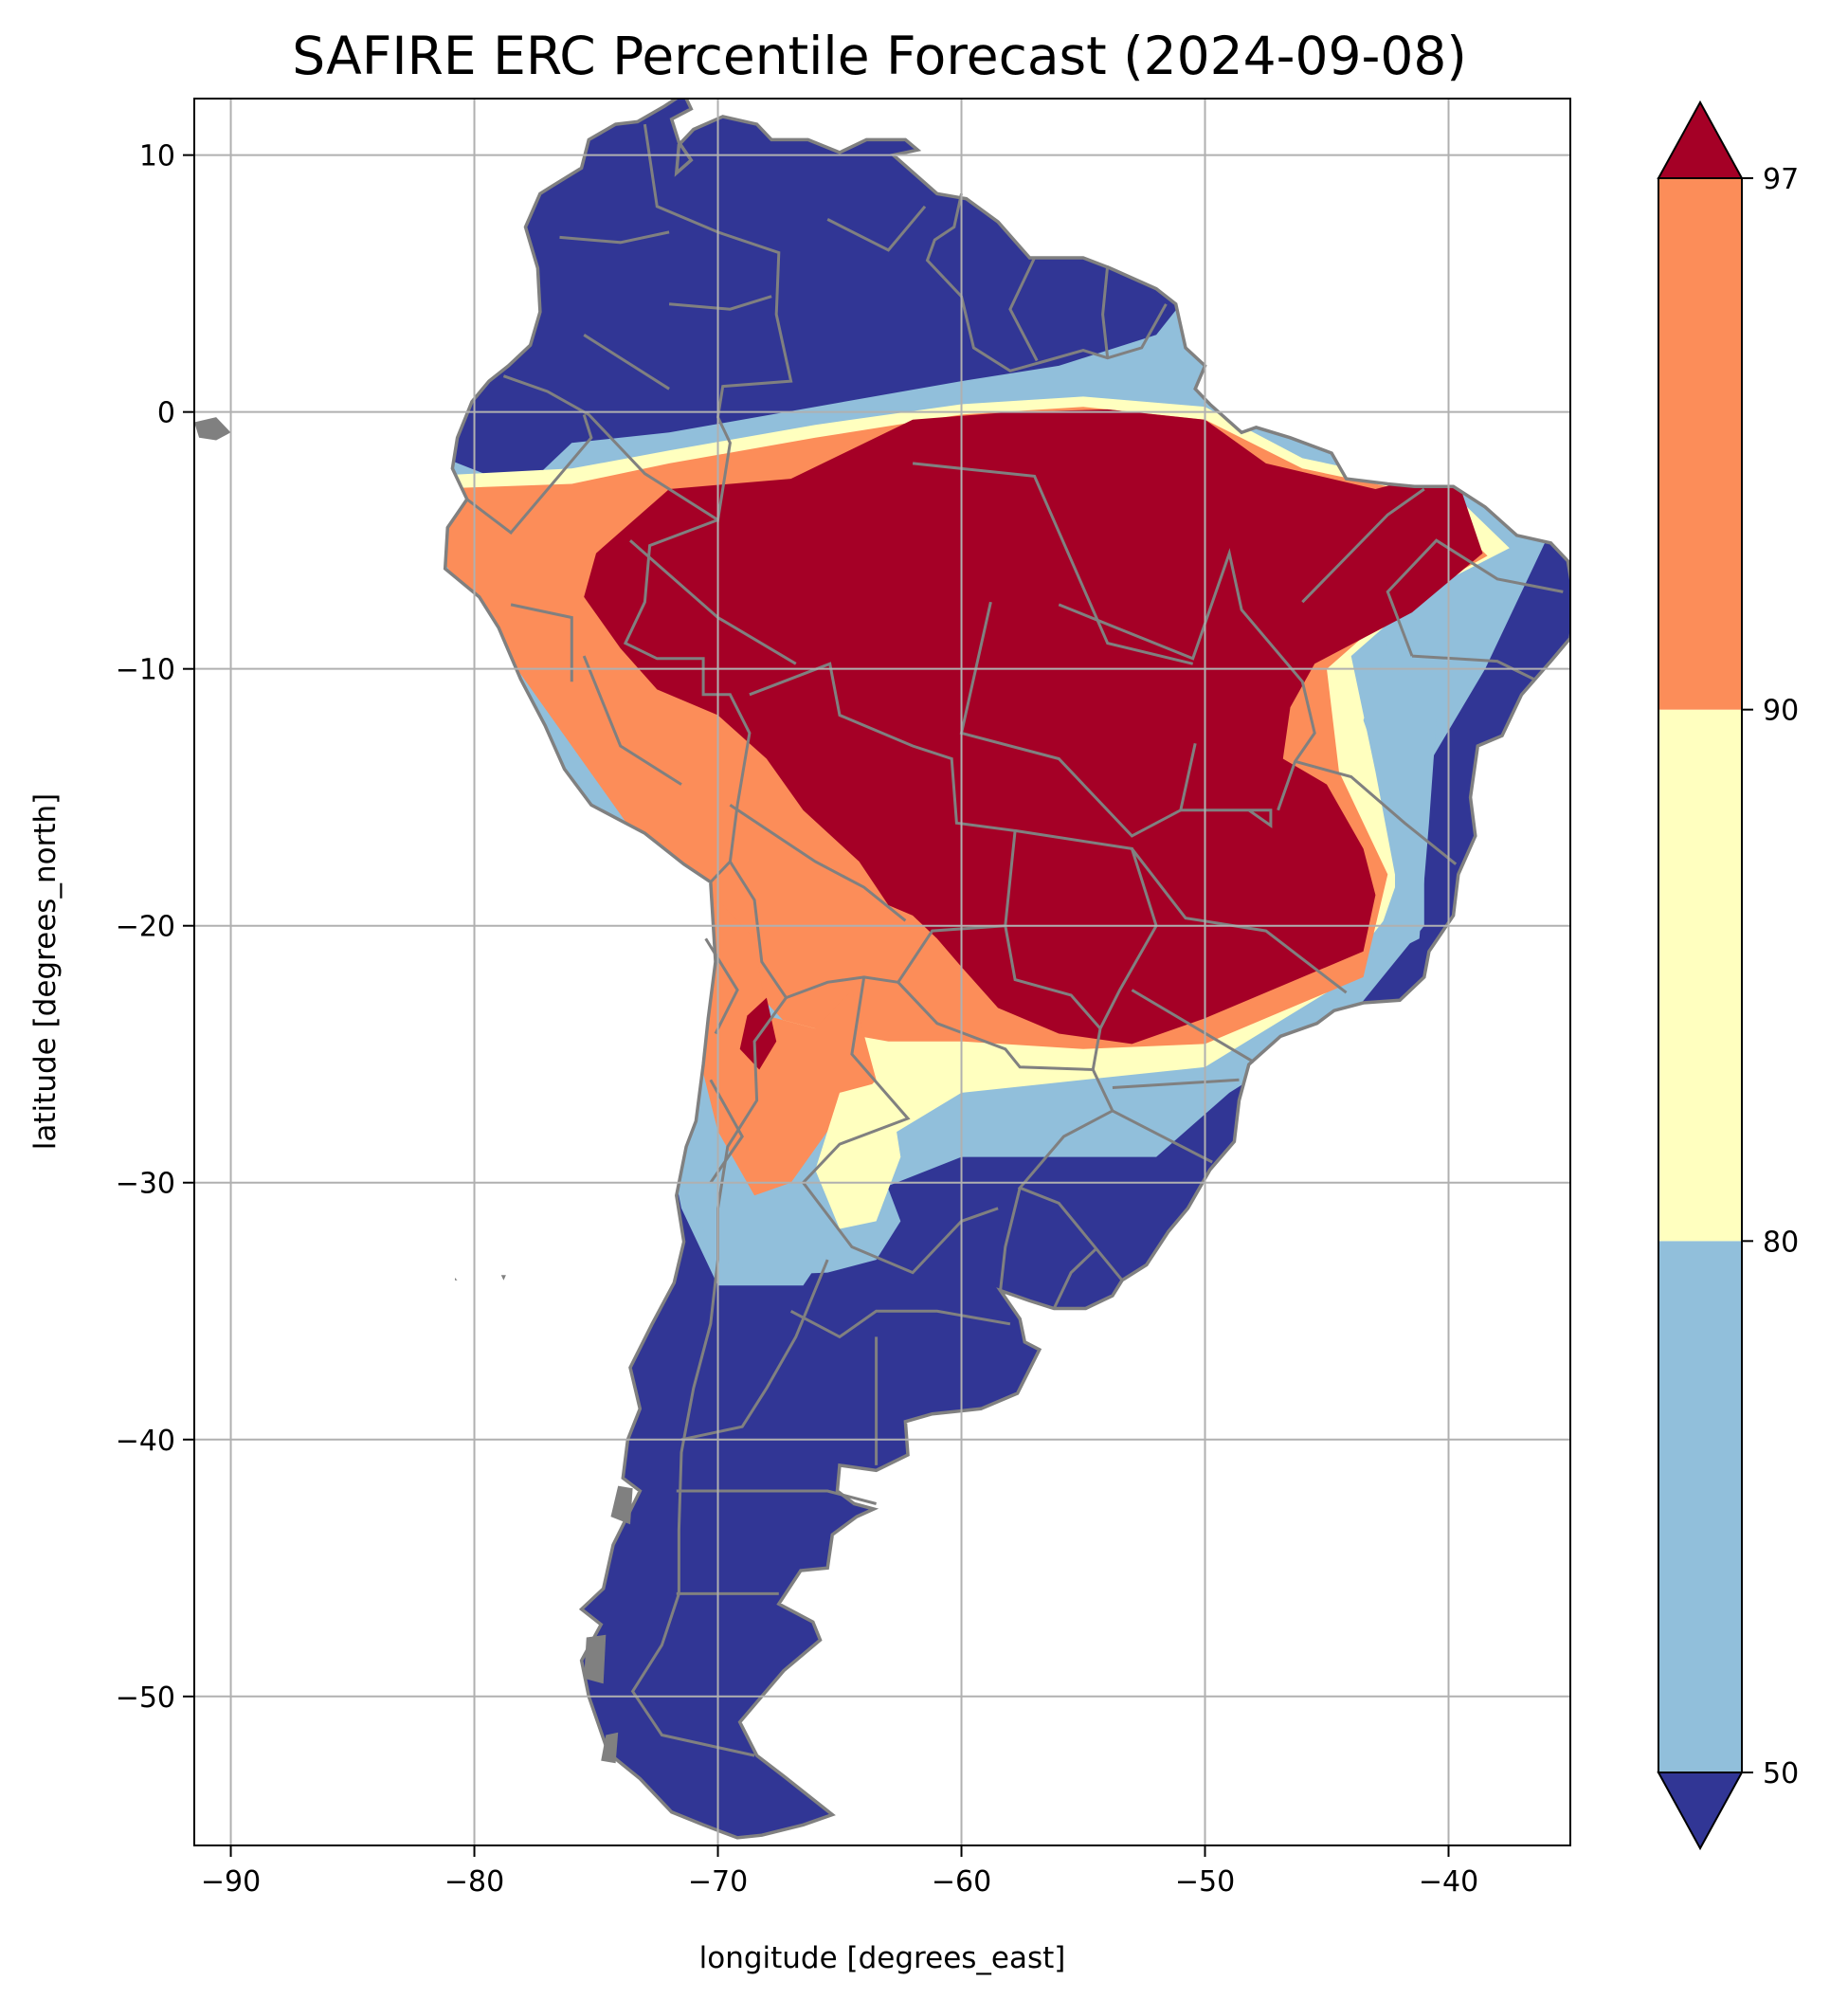 This screenshot has width=1848, height=1999. Describe the element at coordinates (858, 1154) in the screenshot. I see `region-east-yellow` at that location.